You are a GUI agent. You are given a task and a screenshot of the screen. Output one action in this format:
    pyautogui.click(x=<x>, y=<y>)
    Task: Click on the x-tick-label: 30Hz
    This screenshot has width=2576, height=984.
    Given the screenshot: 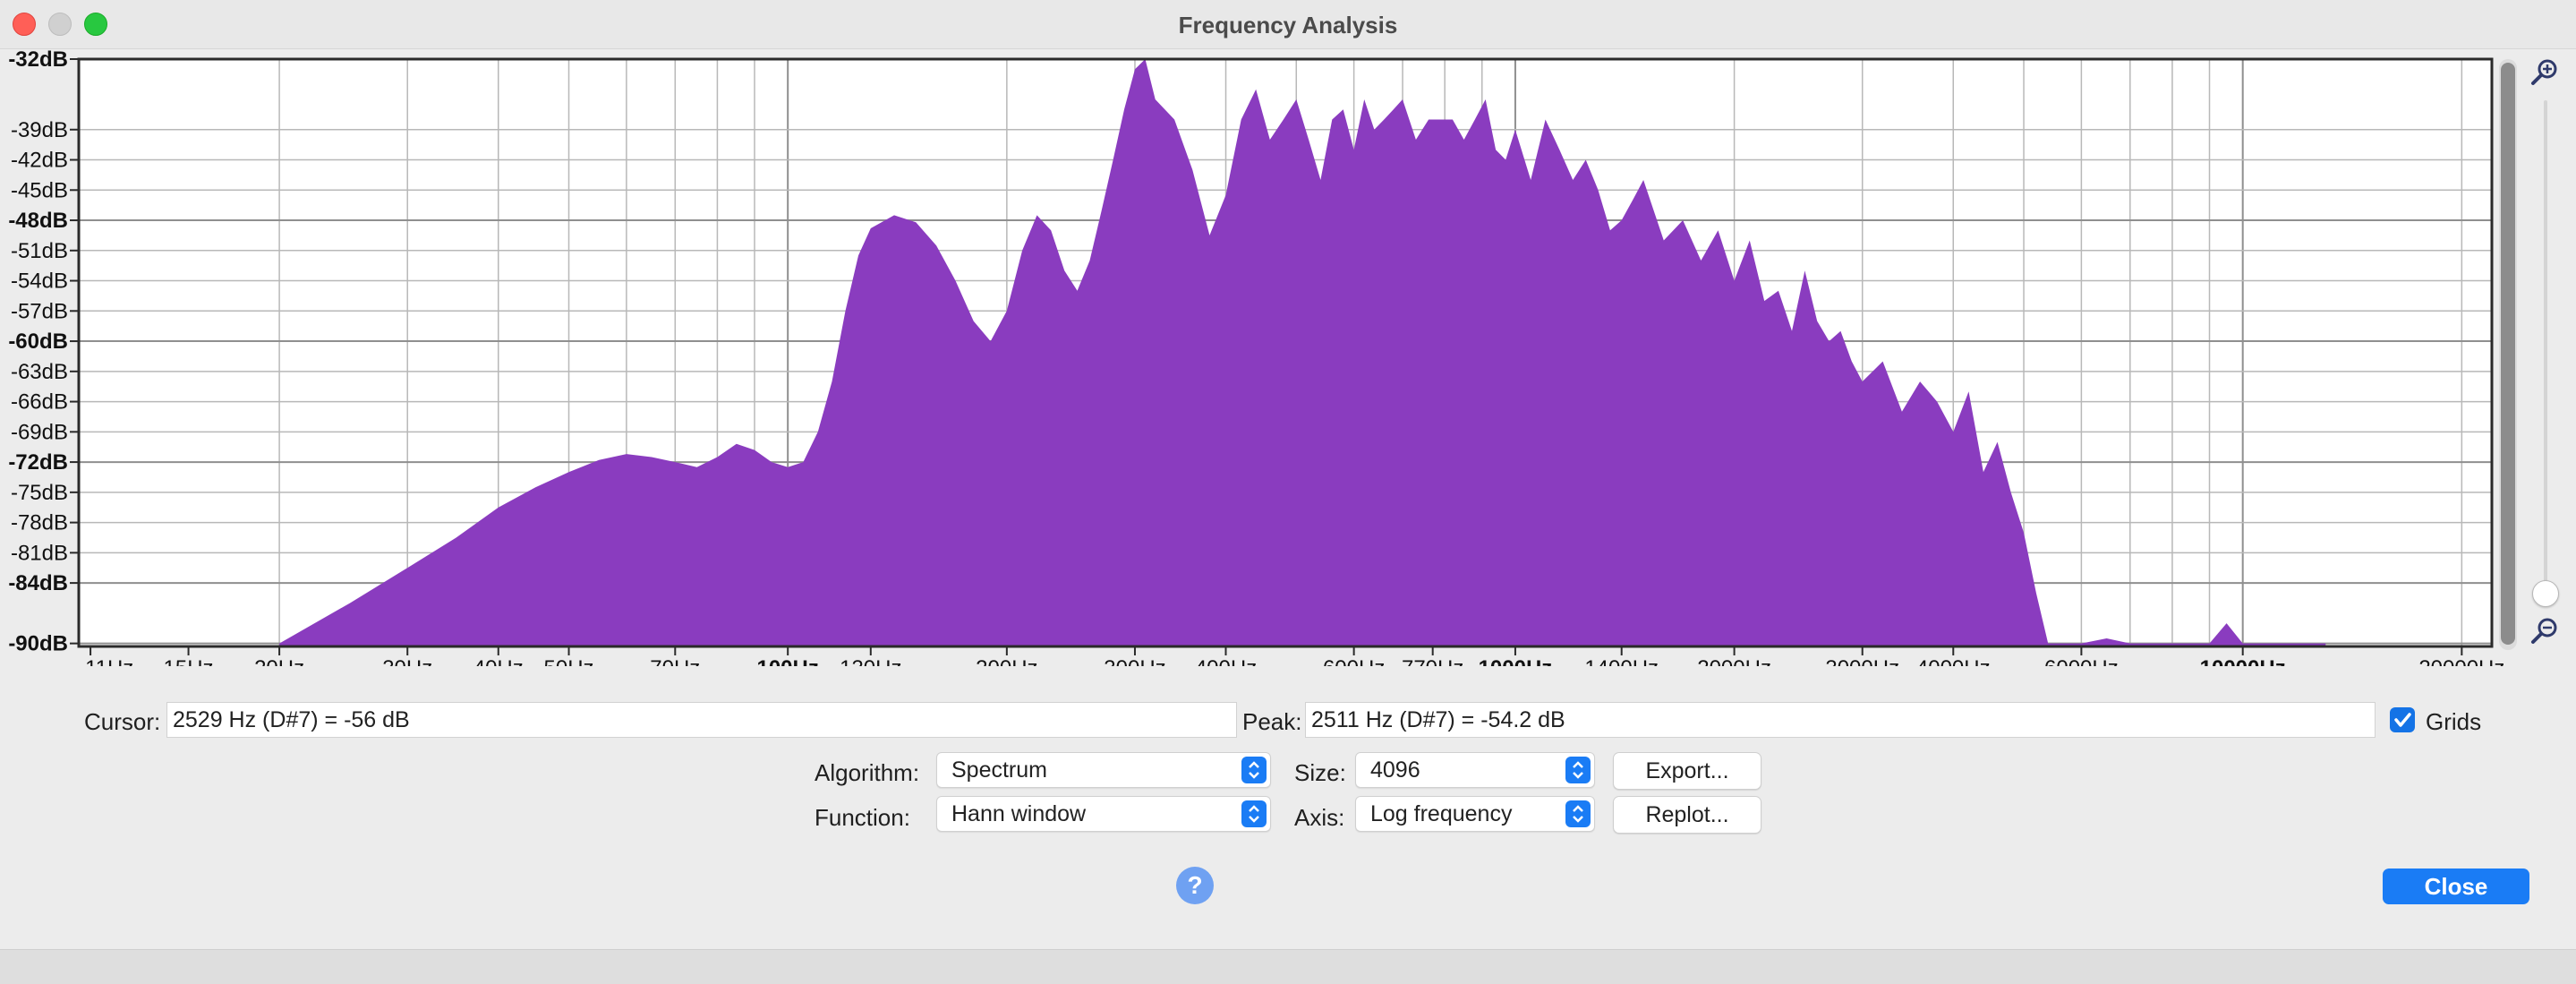 What is the action you would take?
    pyautogui.click(x=407, y=661)
    